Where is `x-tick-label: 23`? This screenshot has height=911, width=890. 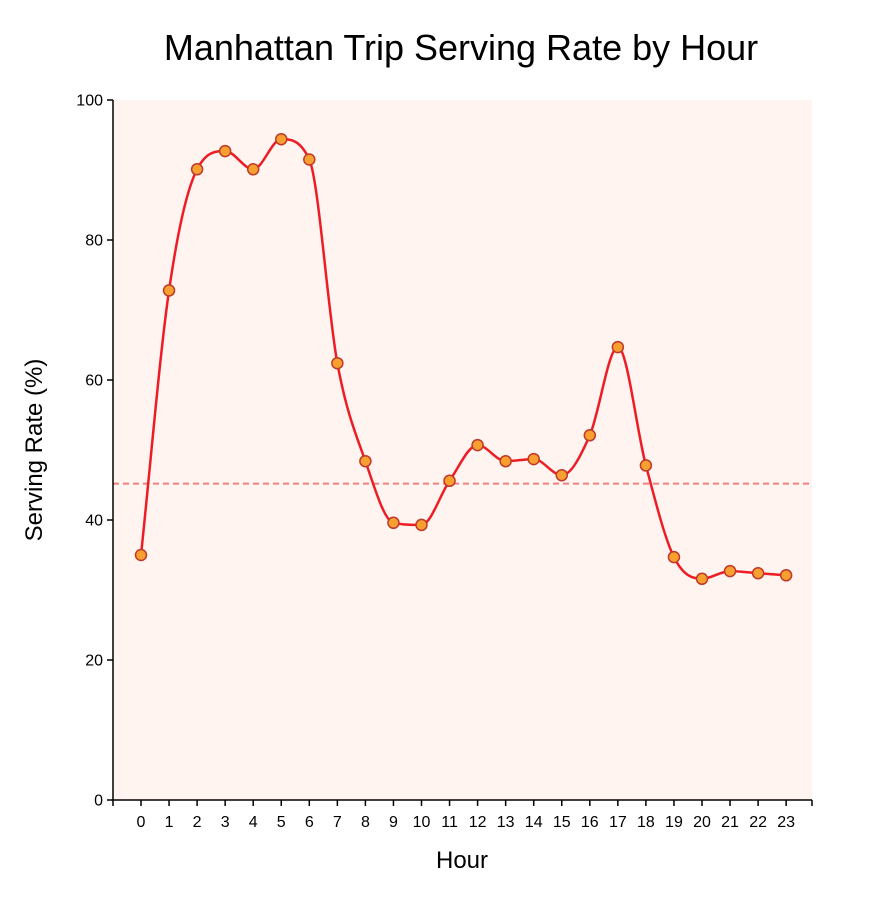
x-tick-label: 23 is located at coordinates (786, 822).